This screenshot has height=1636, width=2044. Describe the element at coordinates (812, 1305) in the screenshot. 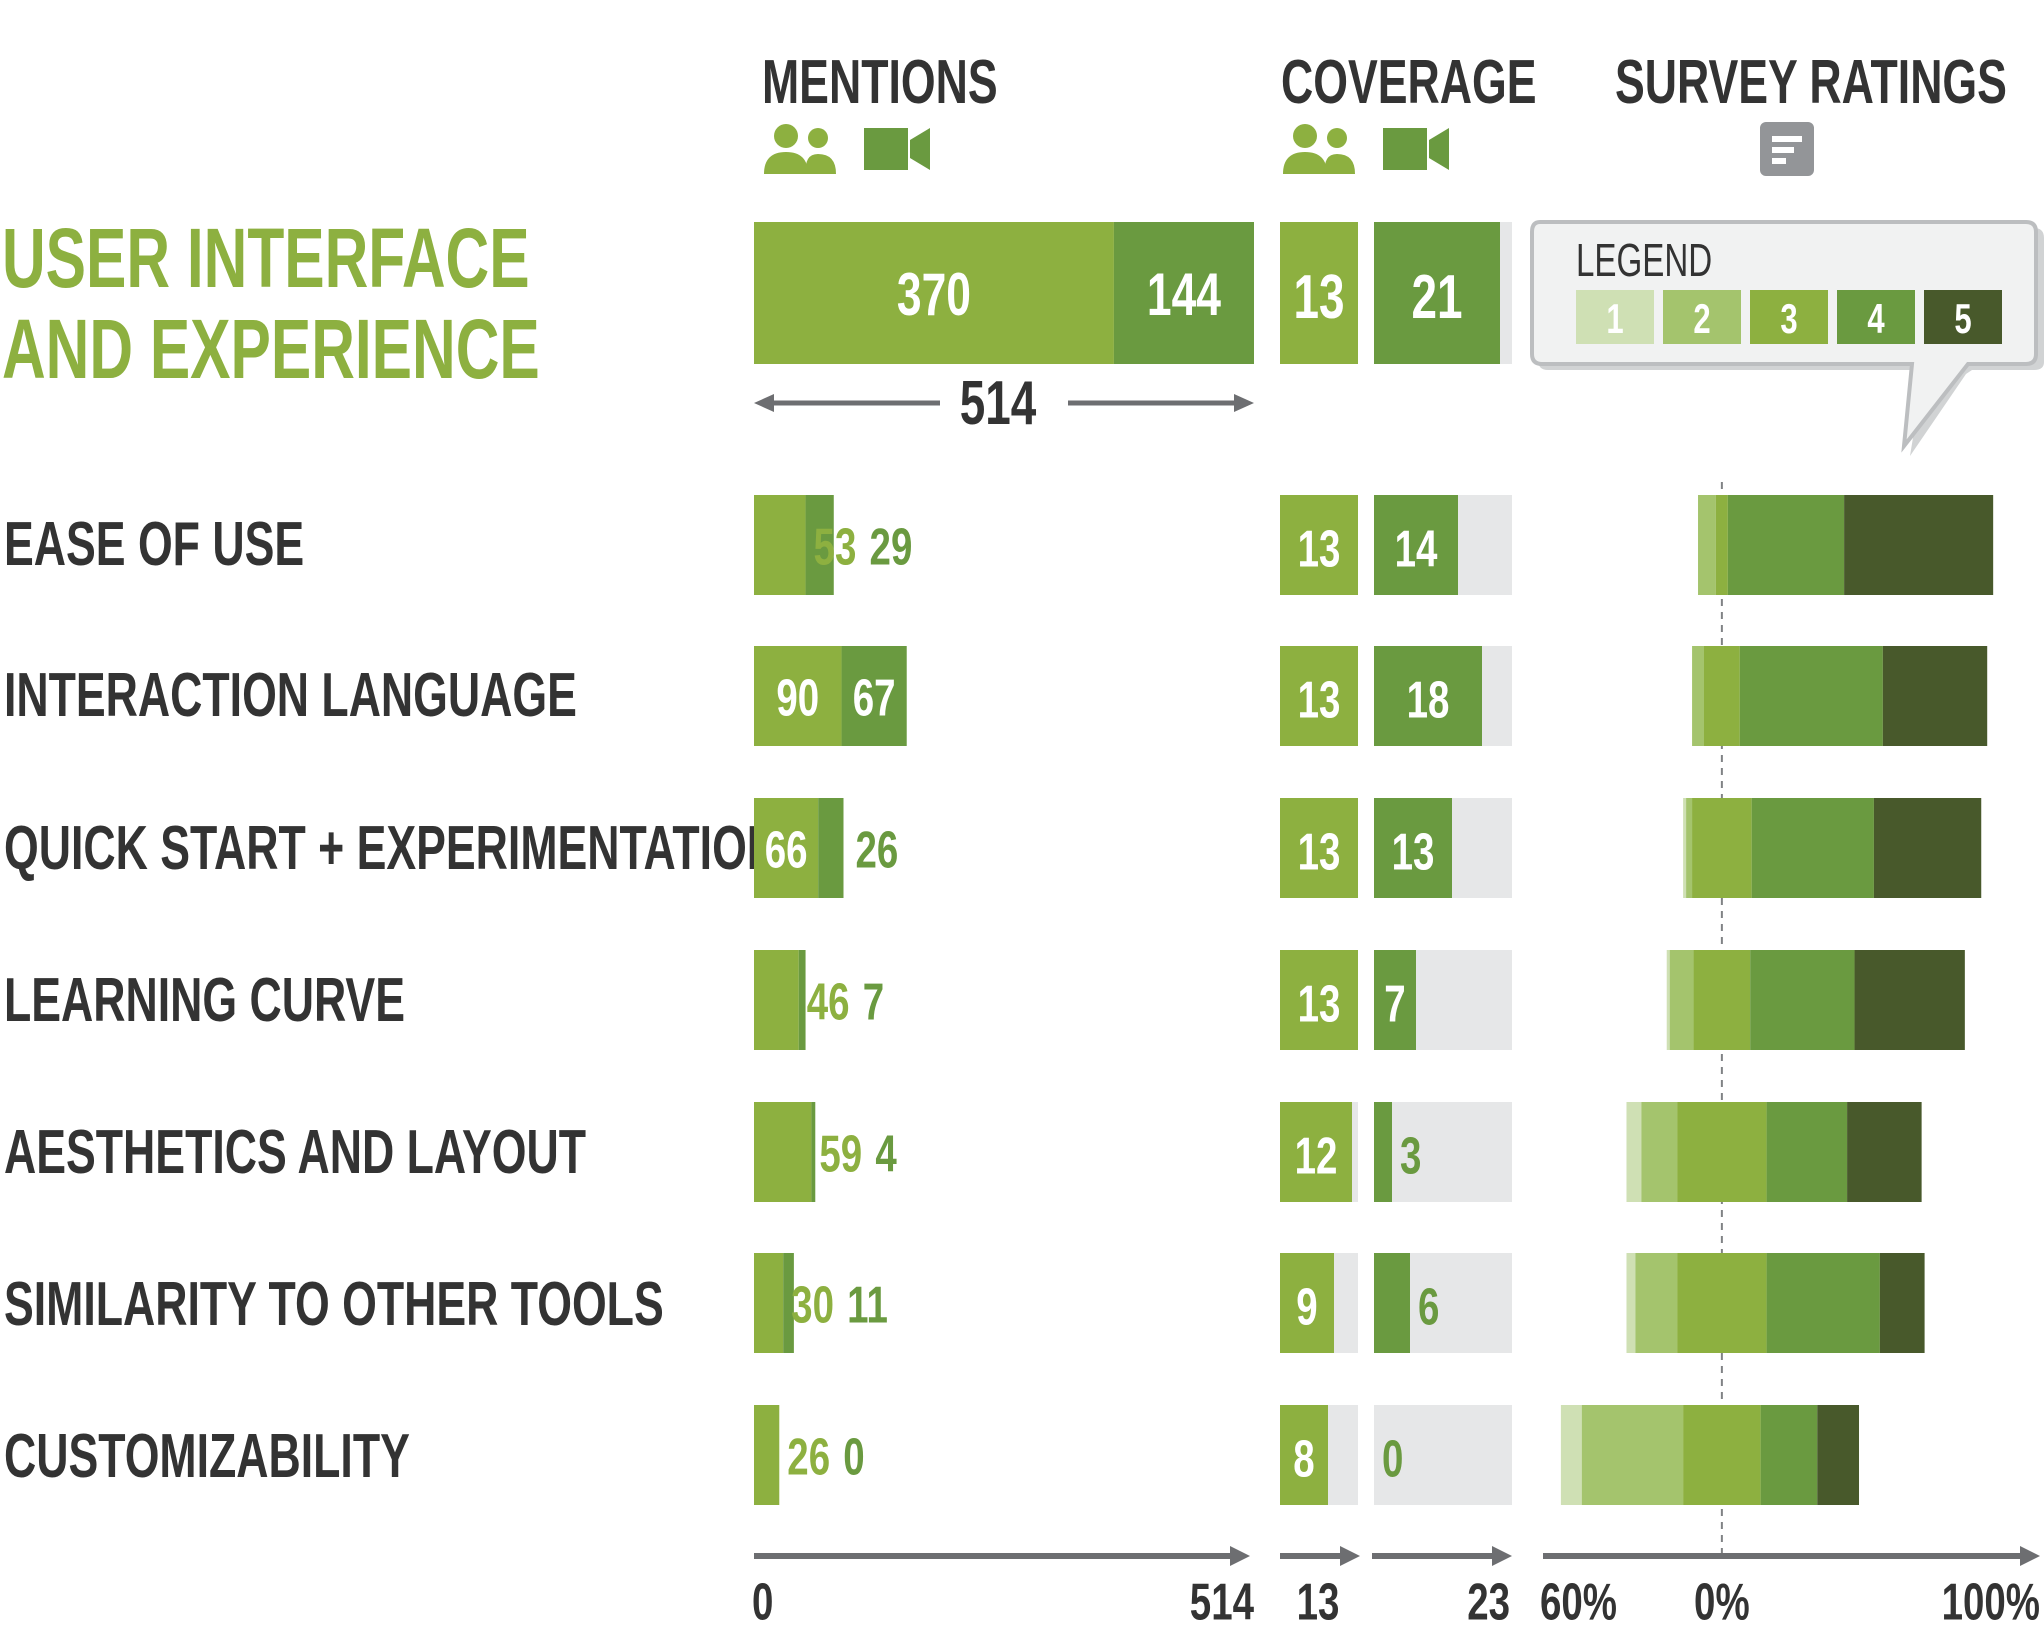

I see `mentions-users-value: 30` at that location.